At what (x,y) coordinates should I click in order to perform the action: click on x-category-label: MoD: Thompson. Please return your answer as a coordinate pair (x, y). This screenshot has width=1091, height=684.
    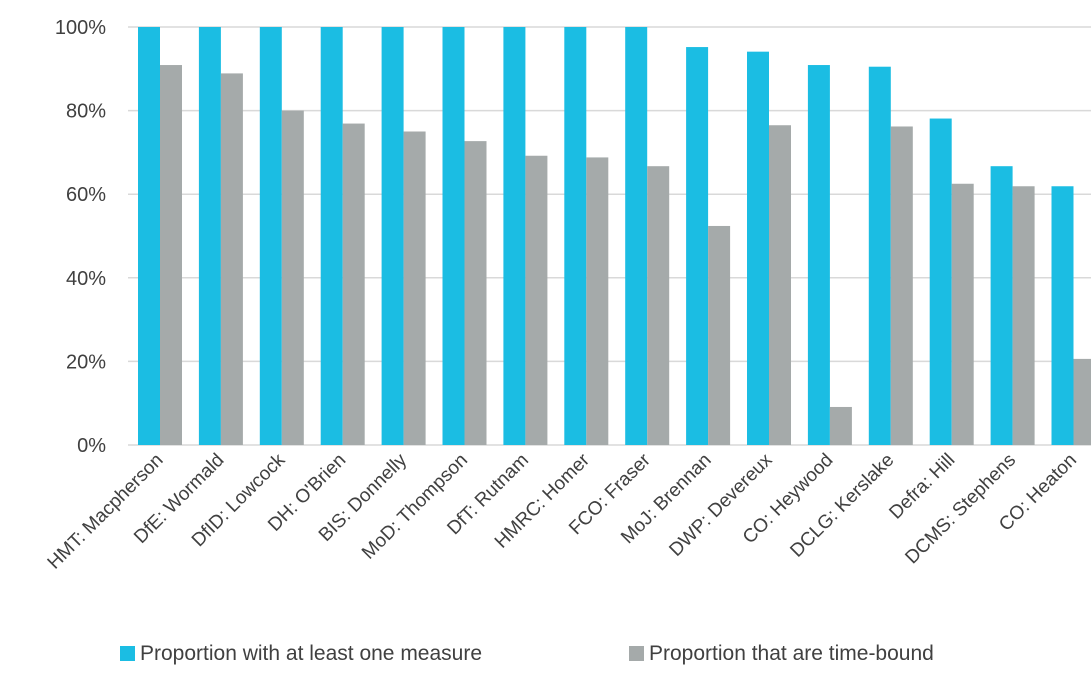
    Looking at the image, I should click on (415, 507).